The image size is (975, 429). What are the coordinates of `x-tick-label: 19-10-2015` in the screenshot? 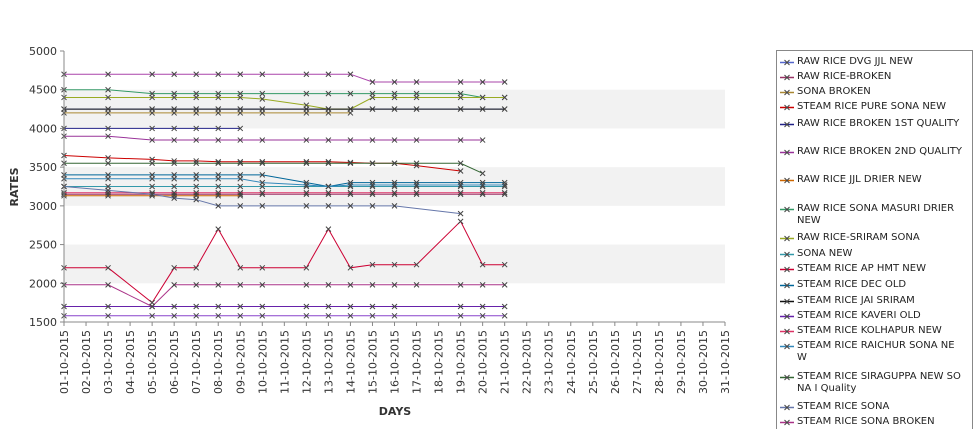 It's located at (461, 362).